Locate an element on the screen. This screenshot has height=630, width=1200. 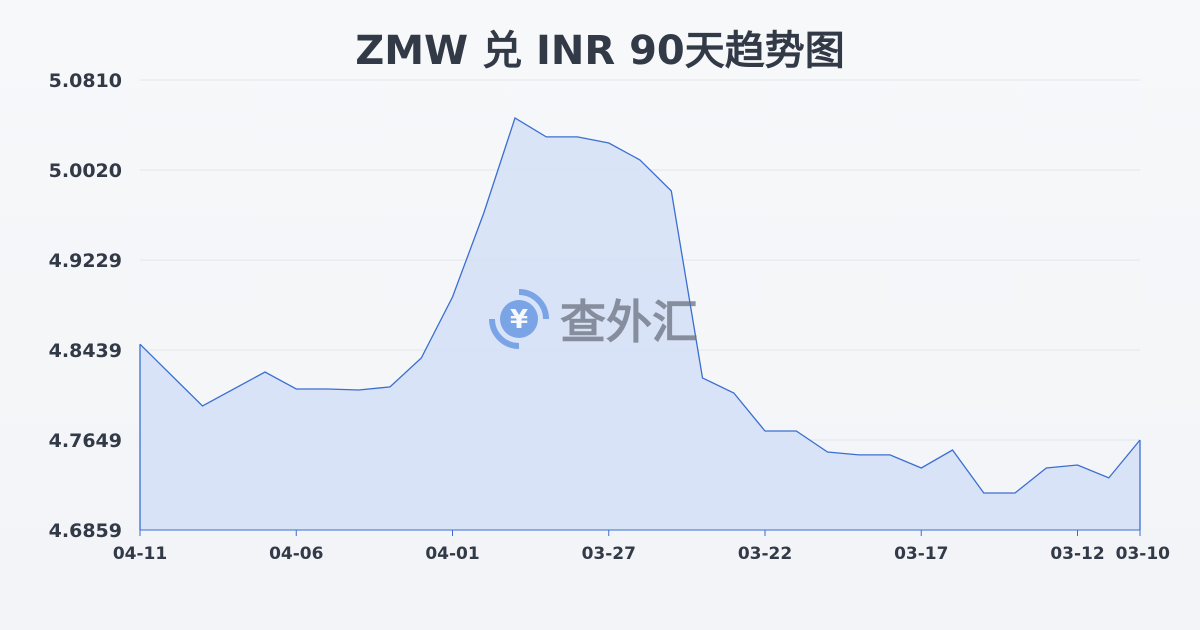
x-tick-label: 04-11 is located at coordinates (140, 554).